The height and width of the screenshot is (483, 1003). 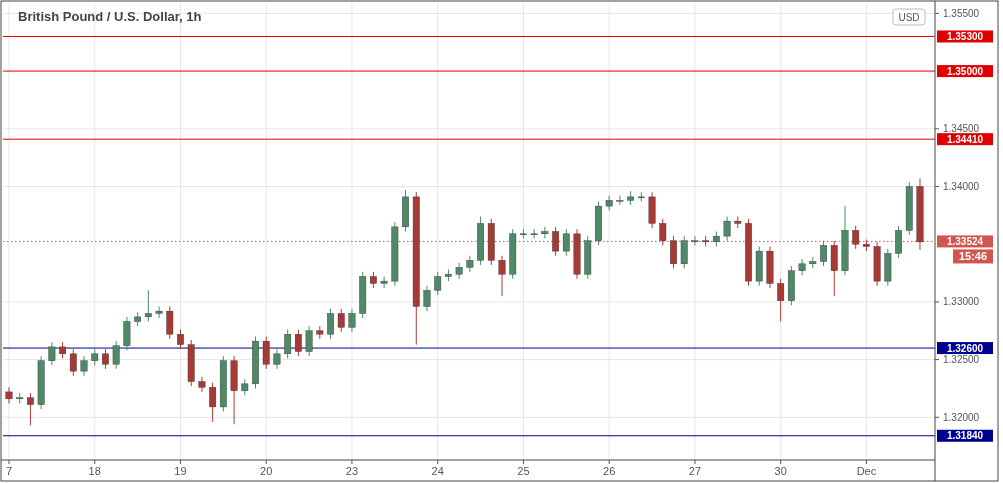 I want to click on ref-line-label: 1.33524, so click(x=965, y=241).